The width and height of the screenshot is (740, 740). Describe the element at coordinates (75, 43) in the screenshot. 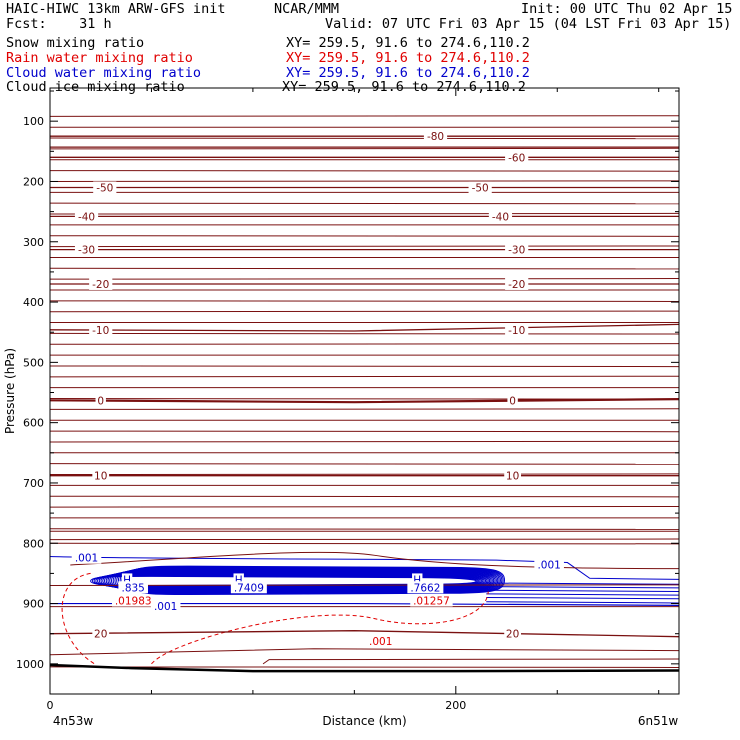

I see `field-snow-name: Snow mixing ratio` at that location.